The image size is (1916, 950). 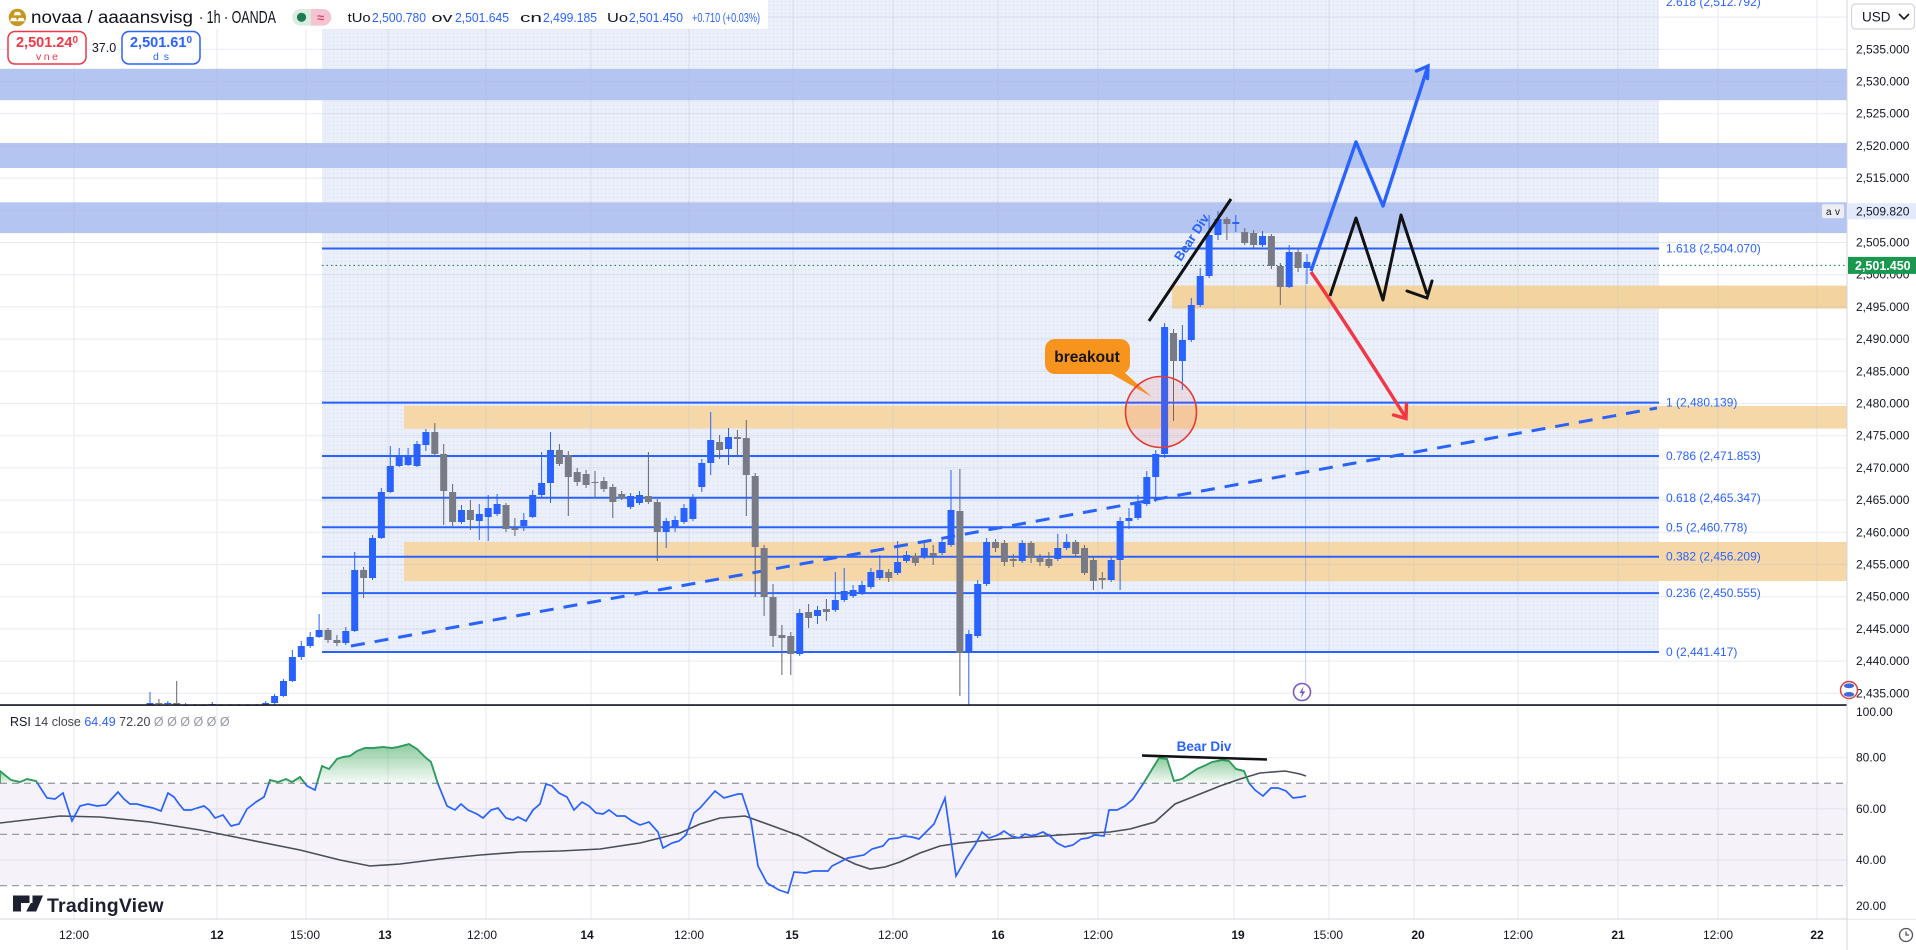 I want to click on svg-text: 22, so click(x=1817, y=935).